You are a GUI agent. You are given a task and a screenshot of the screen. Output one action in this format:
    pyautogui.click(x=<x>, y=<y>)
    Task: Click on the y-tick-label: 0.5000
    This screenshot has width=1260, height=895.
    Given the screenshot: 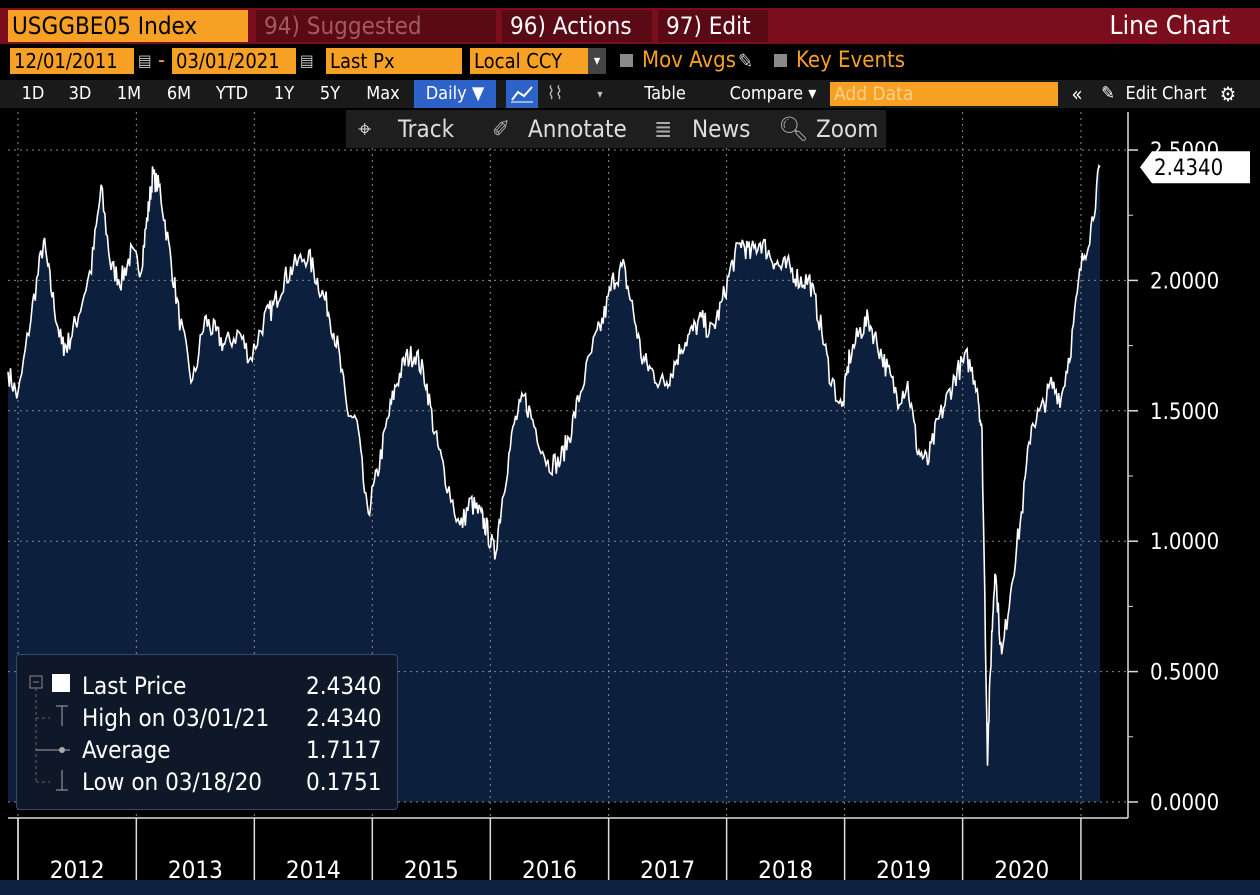 What is the action you would take?
    pyautogui.click(x=1184, y=673)
    